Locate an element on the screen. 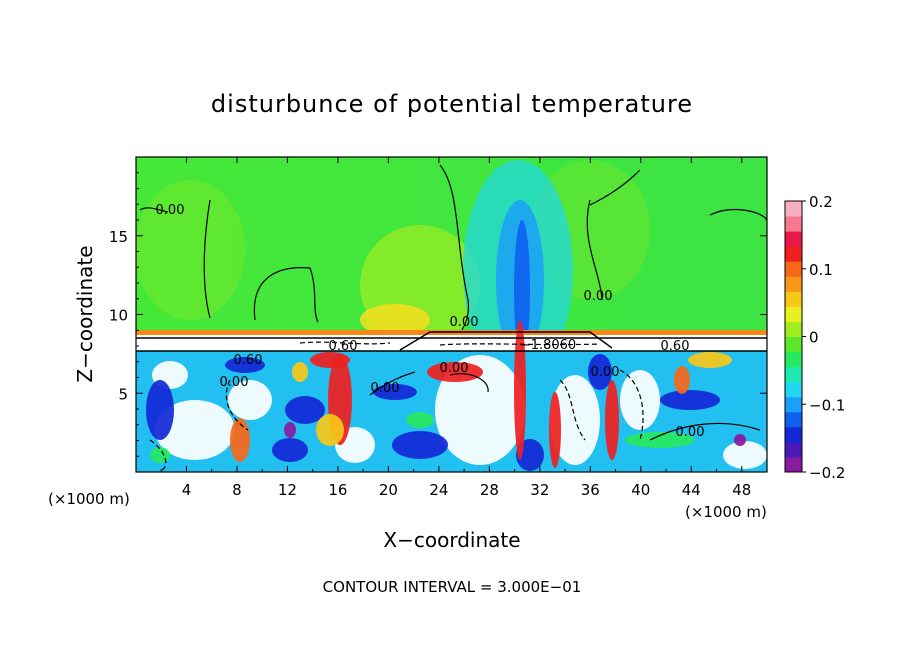 This screenshot has height=654, width=904. x-tick-label: 8 is located at coordinates (237, 490).